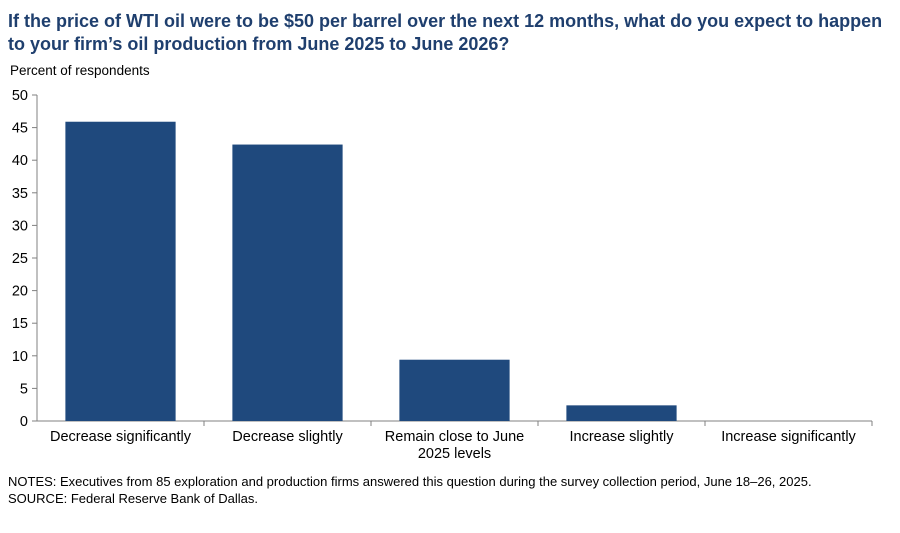 The image size is (900, 533). I want to click on x-tick-label: Increase slightly, so click(622, 437).